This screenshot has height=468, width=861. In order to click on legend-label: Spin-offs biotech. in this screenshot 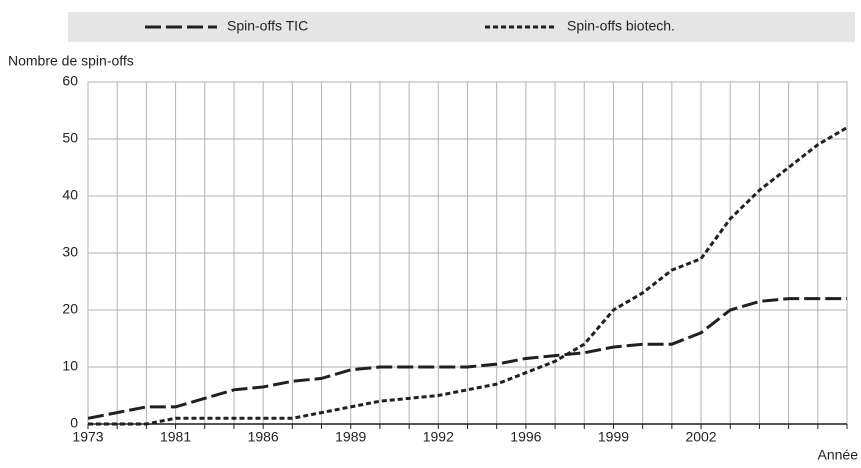, I will do `click(621, 26)`.